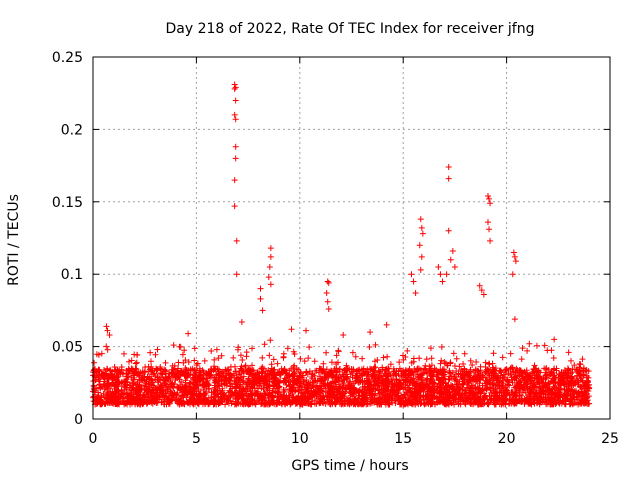 The height and width of the screenshot is (480, 640). Describe the element at coordinates (403, 439) in the screenshot. I see `x-tick-label: 15` at that location.